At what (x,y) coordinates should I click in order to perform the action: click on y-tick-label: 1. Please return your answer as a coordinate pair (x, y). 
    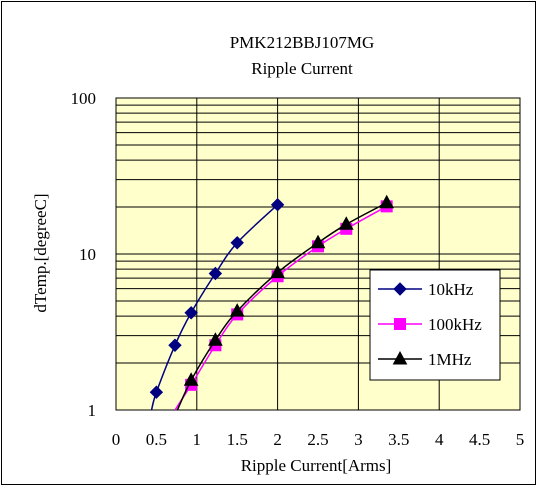
    Looking at the image, I should click on (92, 410).